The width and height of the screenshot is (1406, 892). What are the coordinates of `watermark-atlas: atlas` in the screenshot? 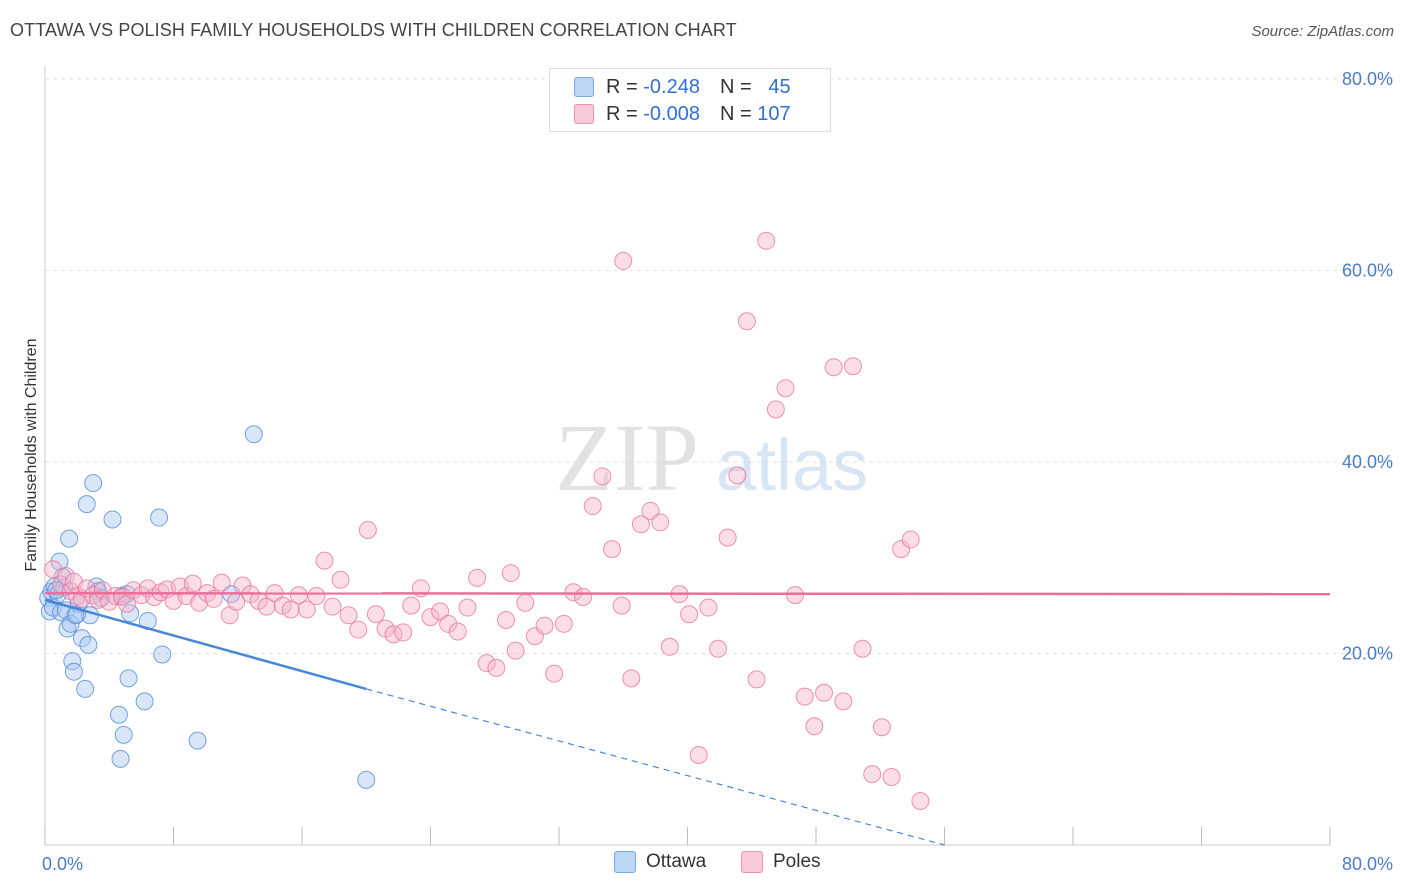 It's located at (792, 466).